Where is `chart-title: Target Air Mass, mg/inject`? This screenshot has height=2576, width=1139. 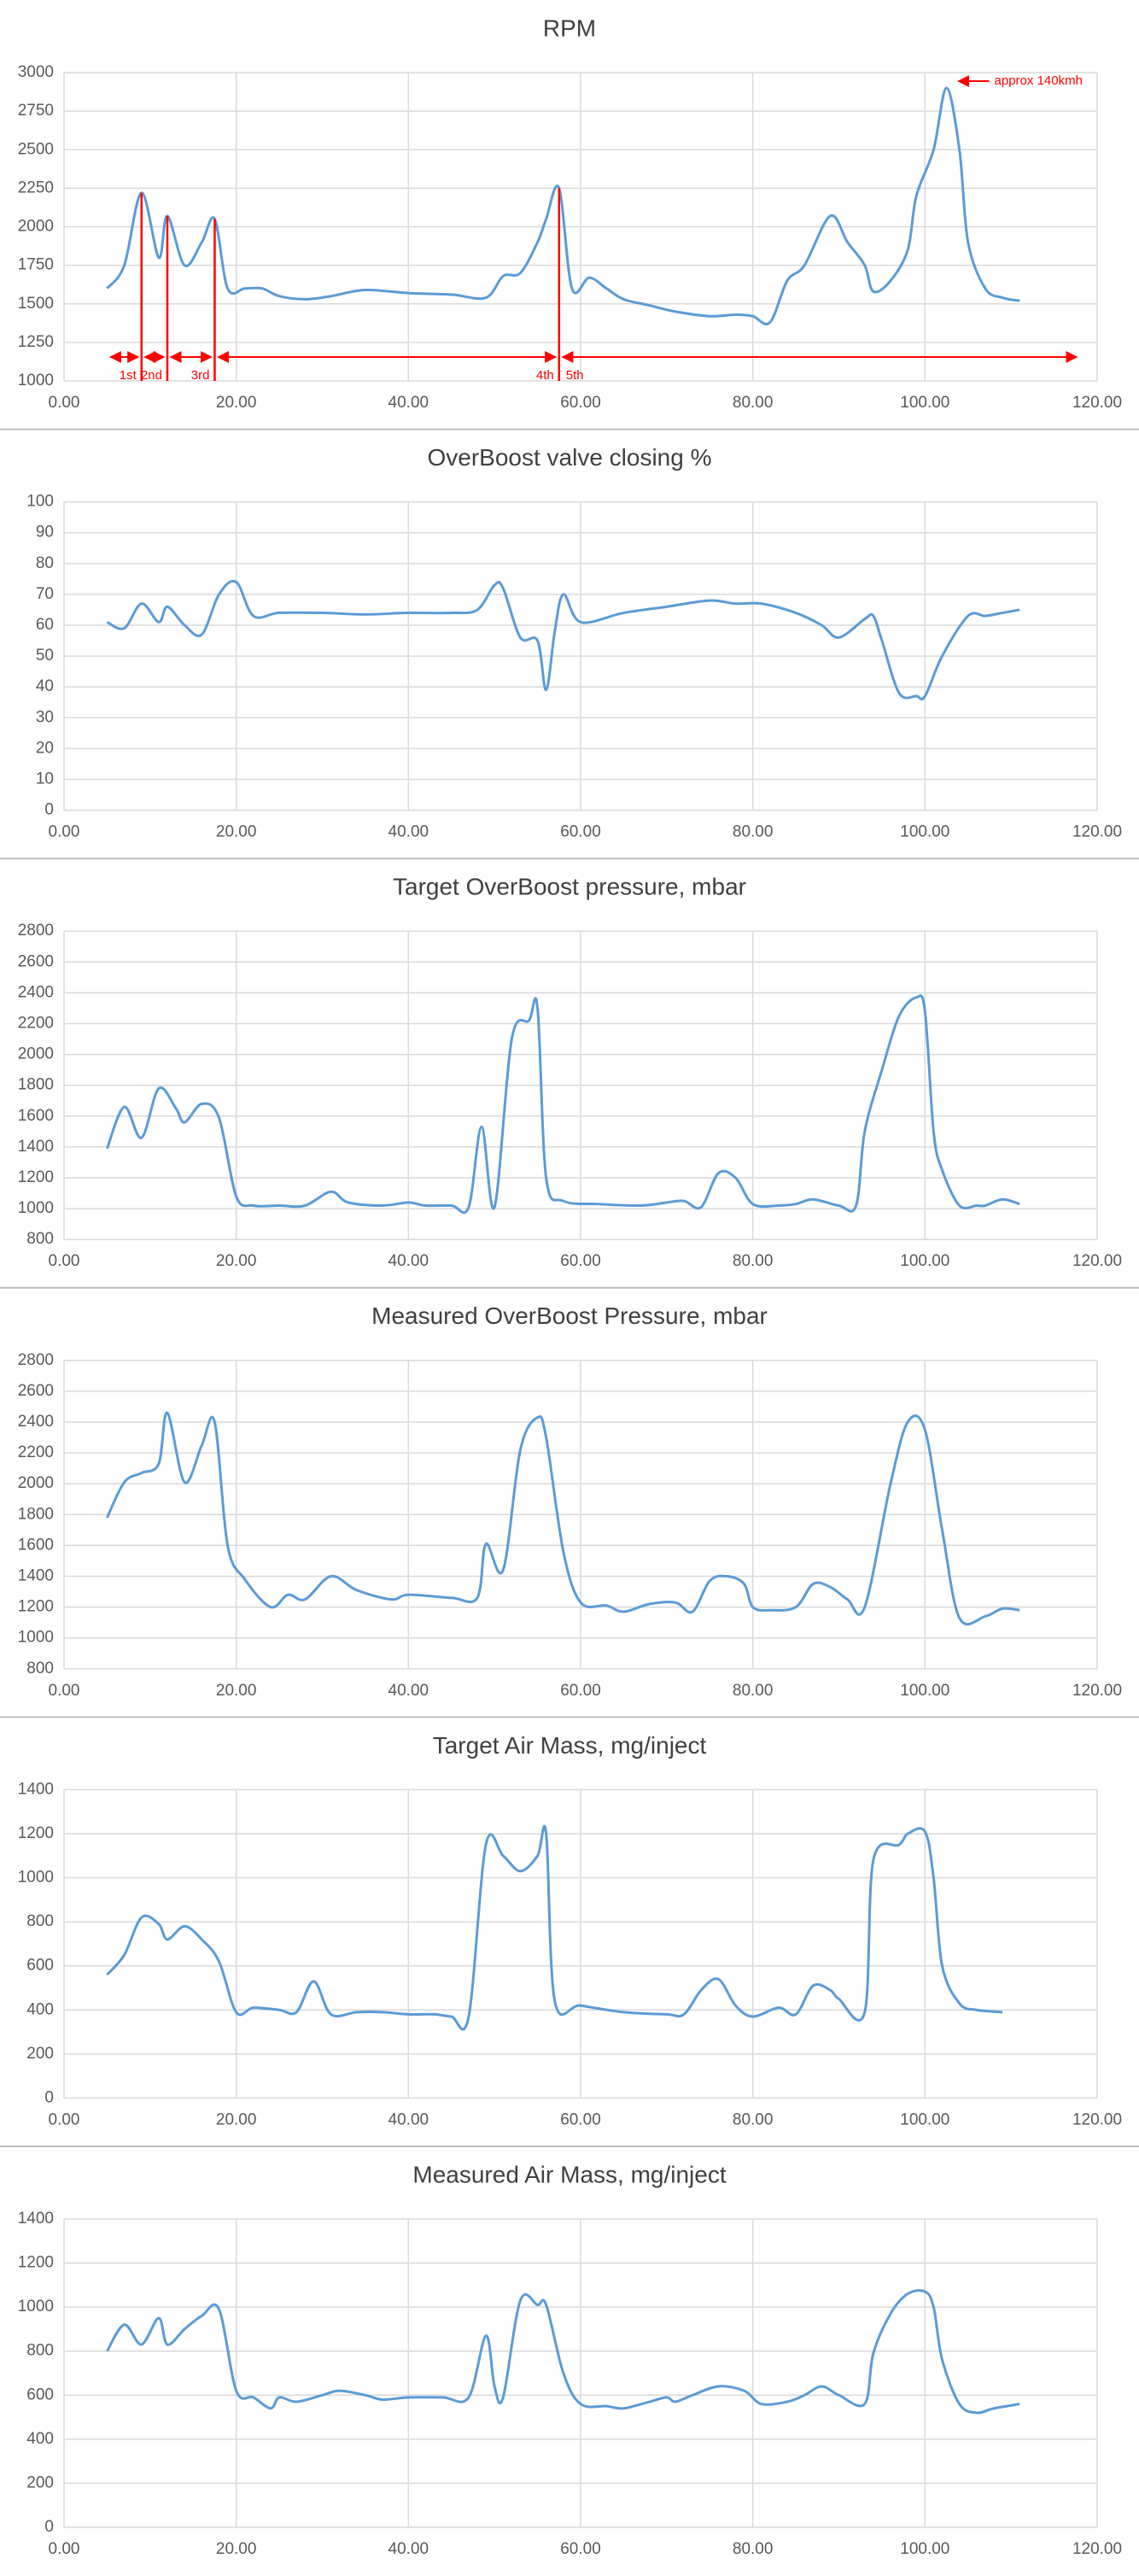 chart-title: Target Air Mass, mg/inject is located at coordinates (570, 1745).